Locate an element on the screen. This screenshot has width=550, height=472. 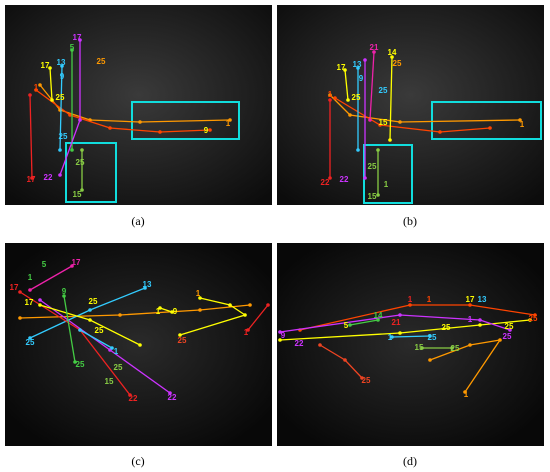
trajectory-label: 21 is located at coordinates (396, 322).